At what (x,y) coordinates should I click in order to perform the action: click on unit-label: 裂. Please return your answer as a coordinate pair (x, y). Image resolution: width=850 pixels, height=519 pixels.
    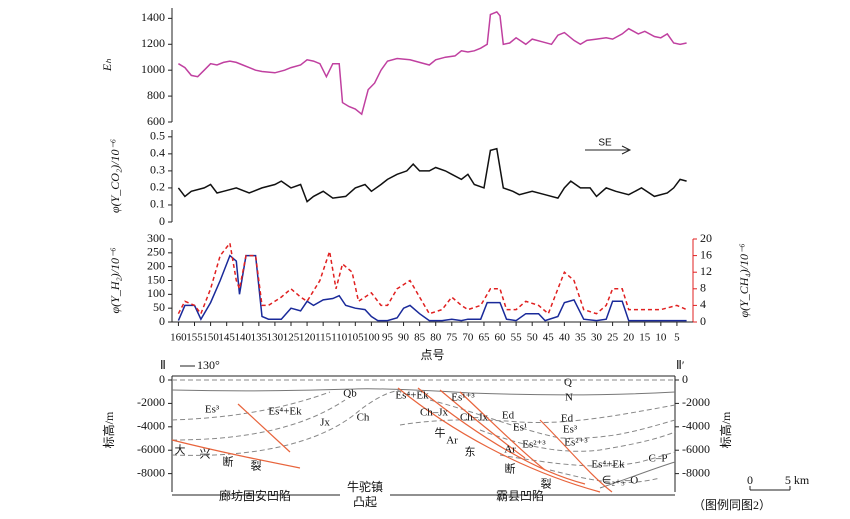
    Looking at the image, I should click on (256, 466).